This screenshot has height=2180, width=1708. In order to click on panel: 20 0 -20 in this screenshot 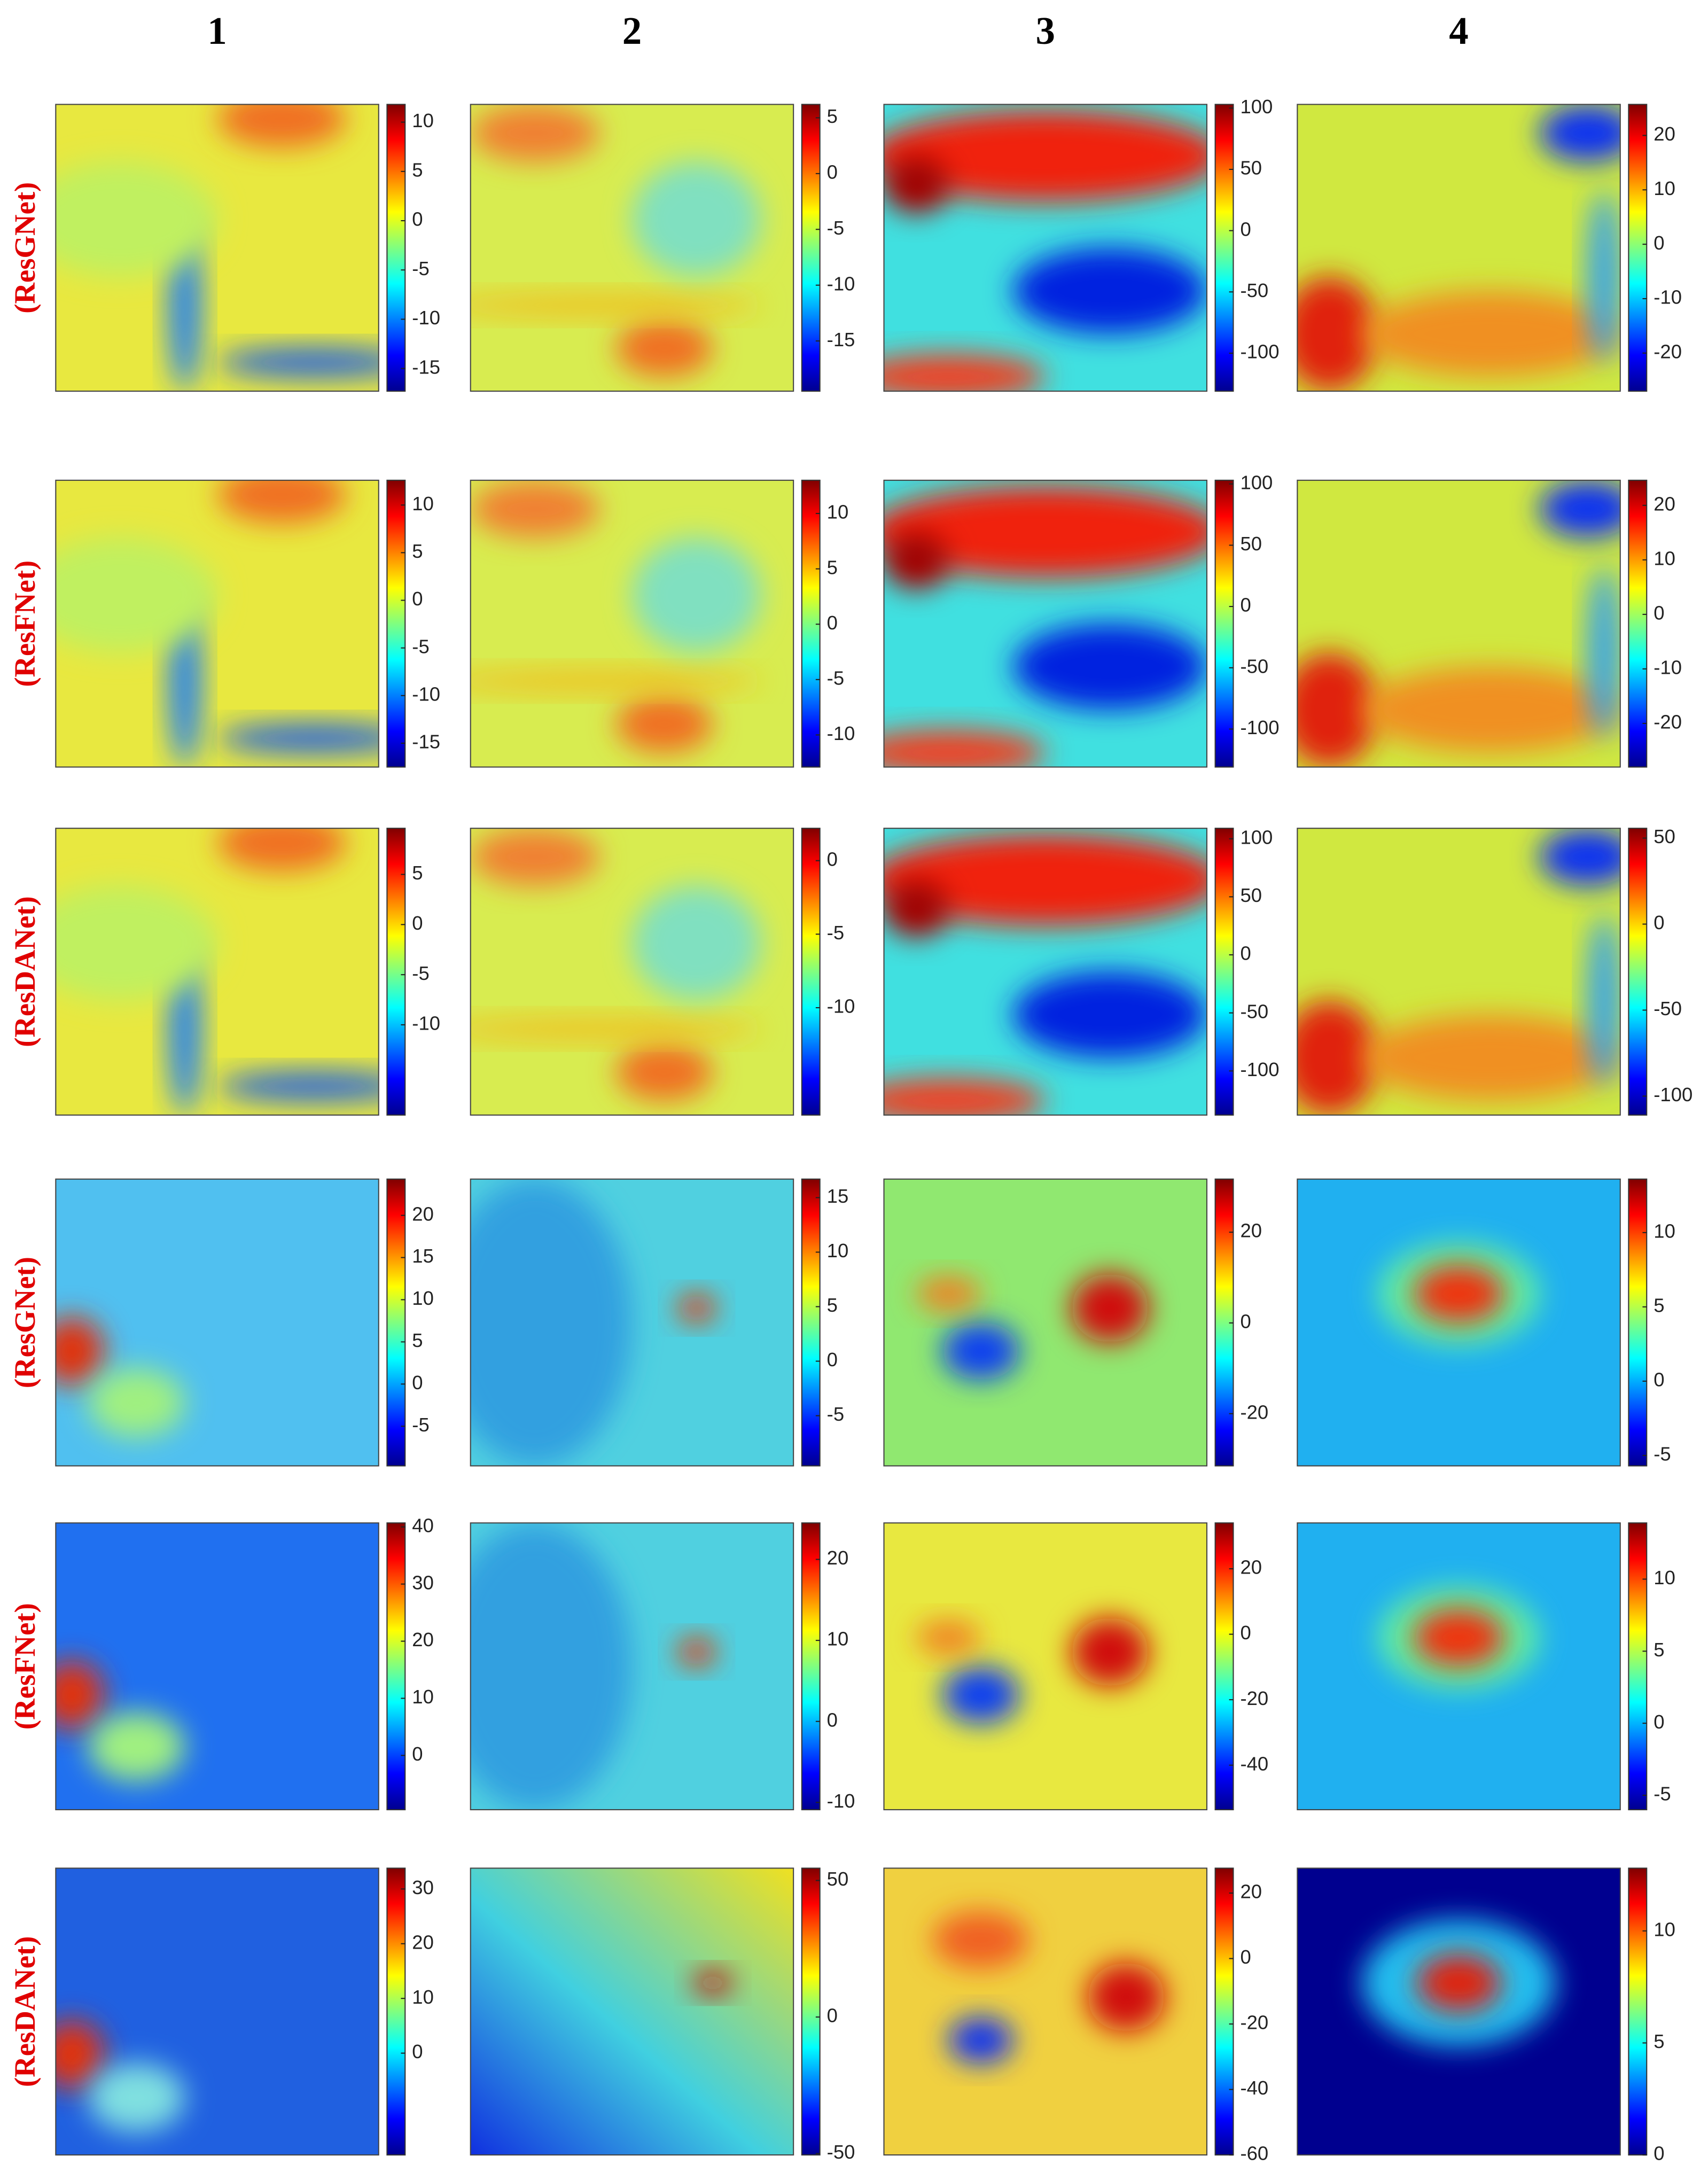, I will do `click(1075, 1323)`.